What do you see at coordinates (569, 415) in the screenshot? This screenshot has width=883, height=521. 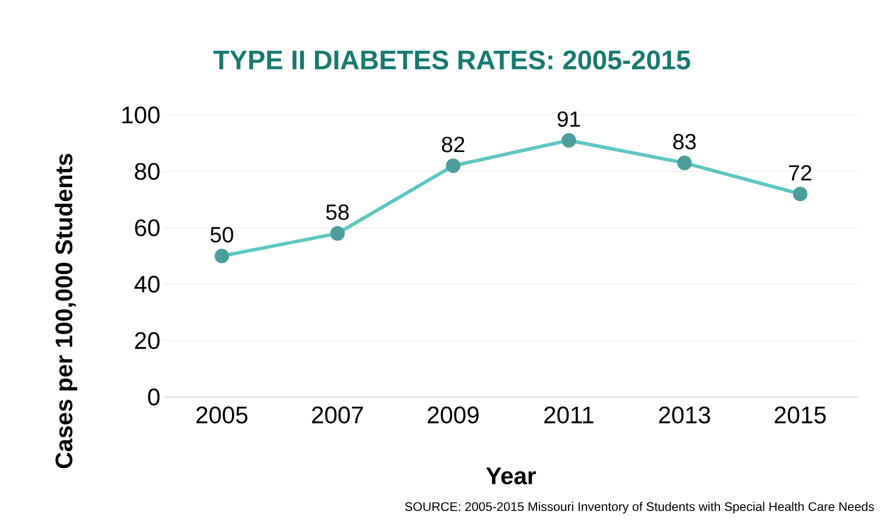 I see `x-tick-label: 2011` at bounding box center [569, 415].